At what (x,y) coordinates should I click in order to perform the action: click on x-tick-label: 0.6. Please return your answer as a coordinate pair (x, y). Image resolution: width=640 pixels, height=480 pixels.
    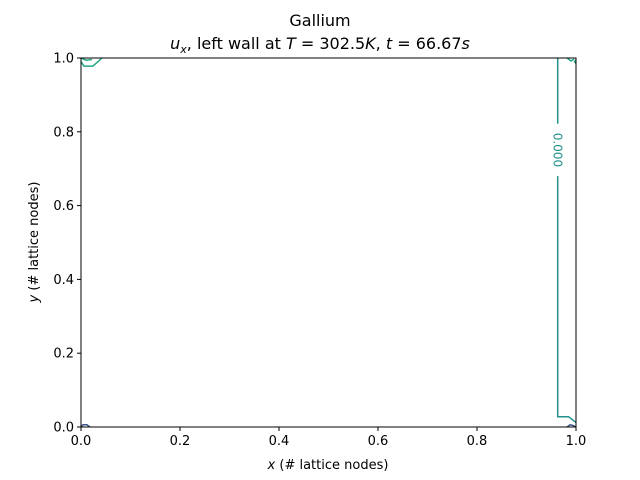
    Looking at the image, I should click on (378, 441).